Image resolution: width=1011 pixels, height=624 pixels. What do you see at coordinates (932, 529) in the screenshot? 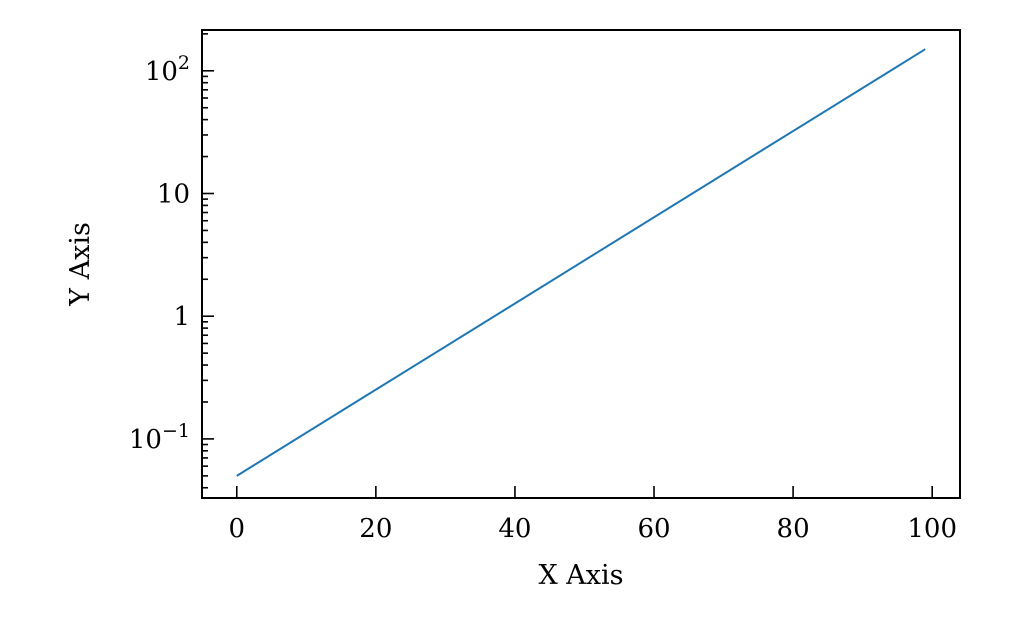
I see `x-tick-label-5: 100` at bounding box center [932, 529].